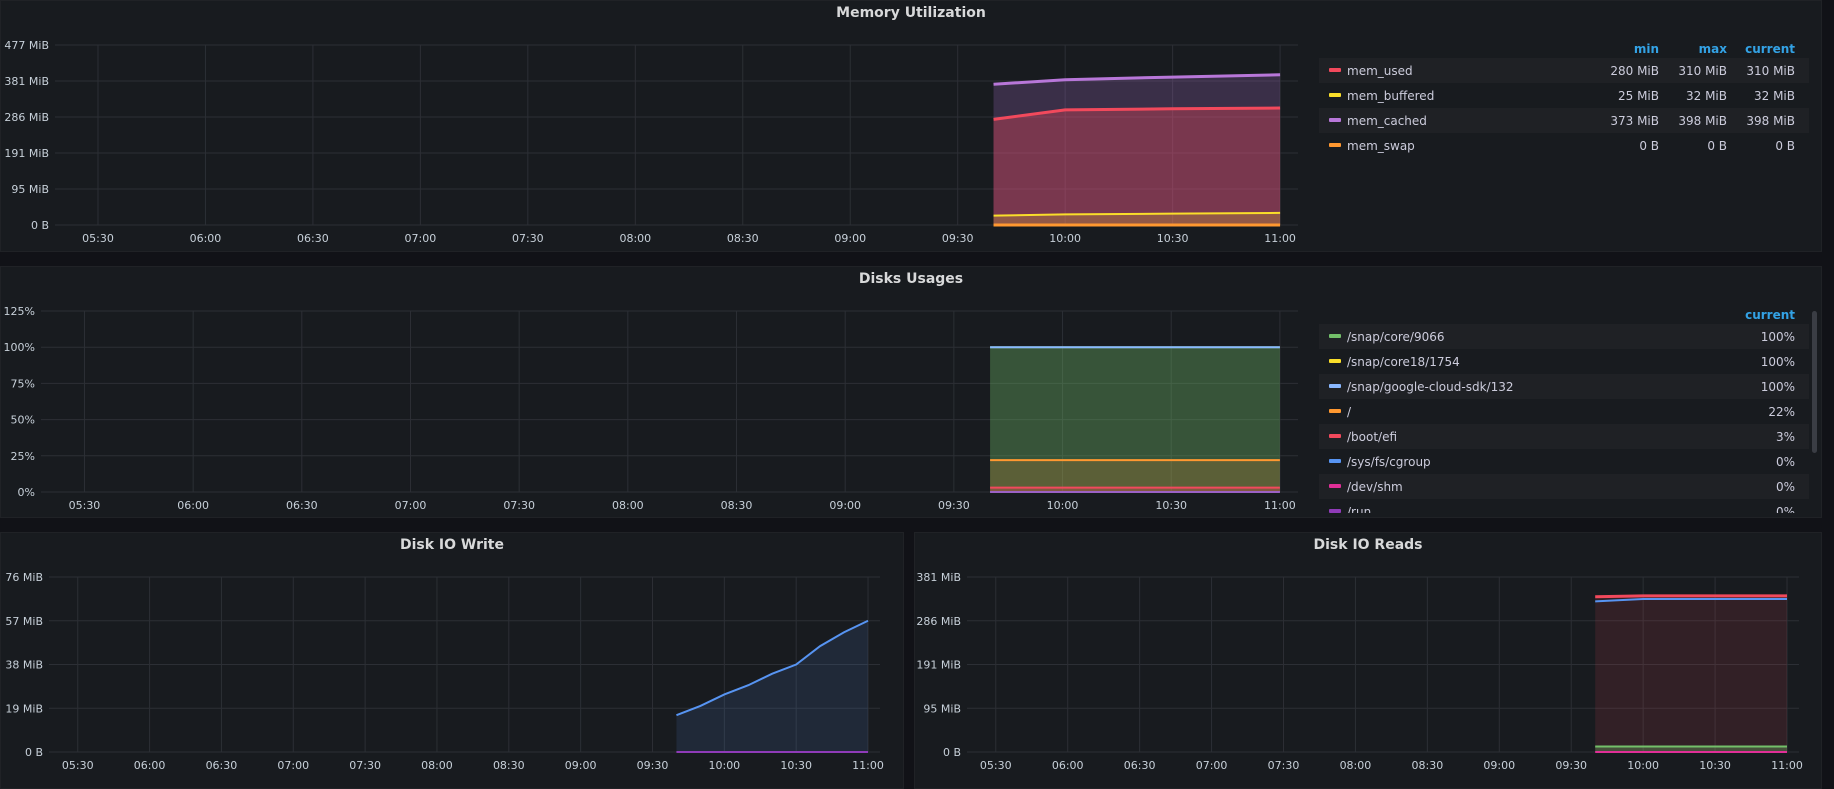 This screenshot has height=789, width=1834. Describe the element at coordinates (1387, 120) in the screenshot. I see `legend-label: mem_cached` at that location.